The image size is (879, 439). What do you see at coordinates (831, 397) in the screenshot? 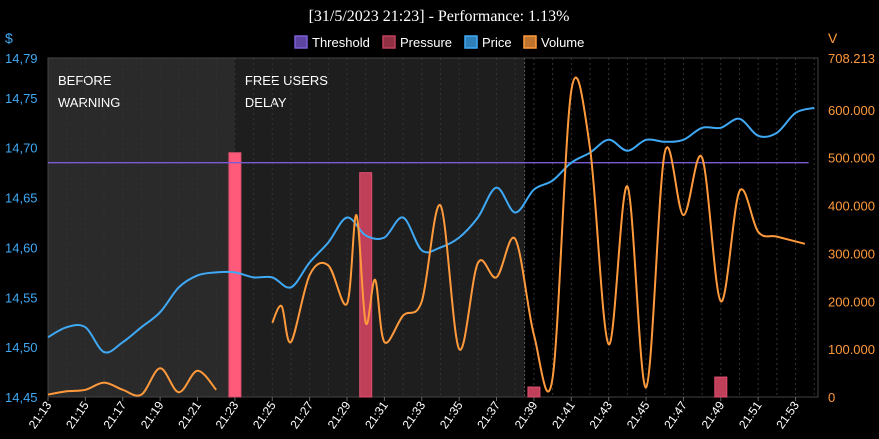
I see `y-right-tick: 0` at bounding box center [831, 397].